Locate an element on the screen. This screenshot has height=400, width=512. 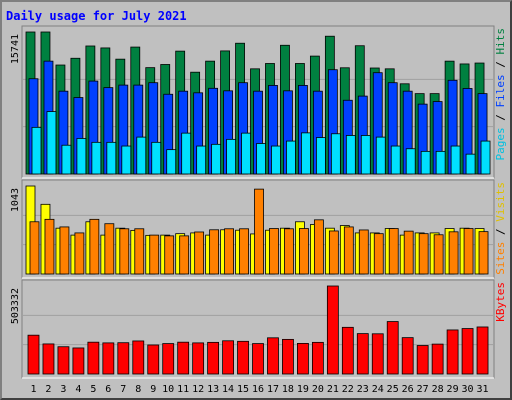
legend-pages: Pages is located at coordinates (500, 143).